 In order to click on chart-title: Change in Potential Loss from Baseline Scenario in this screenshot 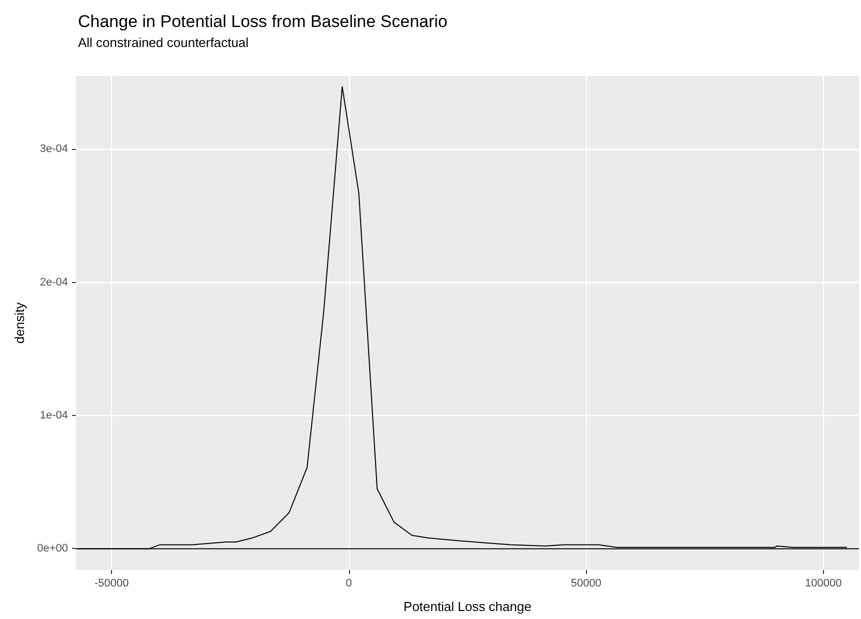, I will do `click(263, 21)`.